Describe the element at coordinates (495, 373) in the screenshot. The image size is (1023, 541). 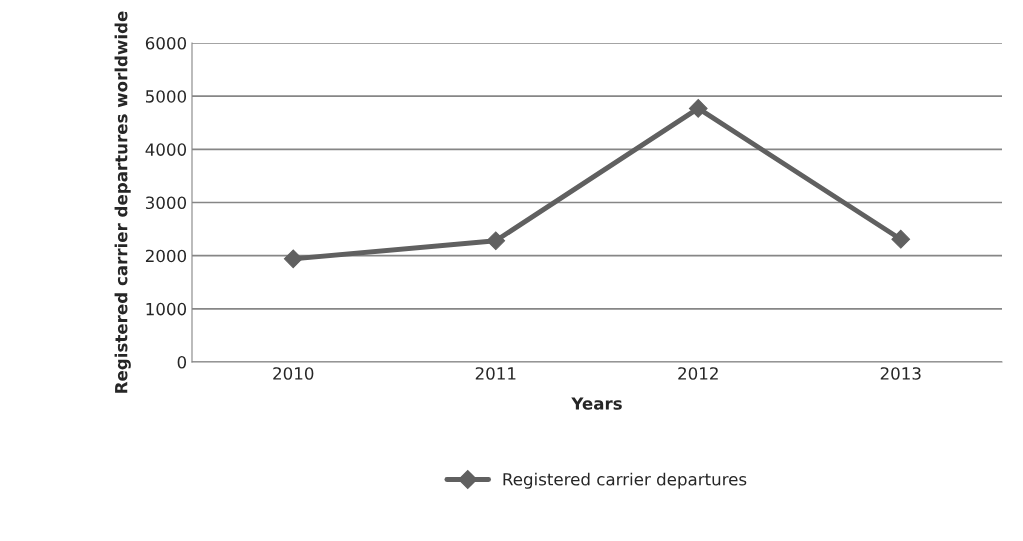
I see `x-tick-label: 2011` at that location.